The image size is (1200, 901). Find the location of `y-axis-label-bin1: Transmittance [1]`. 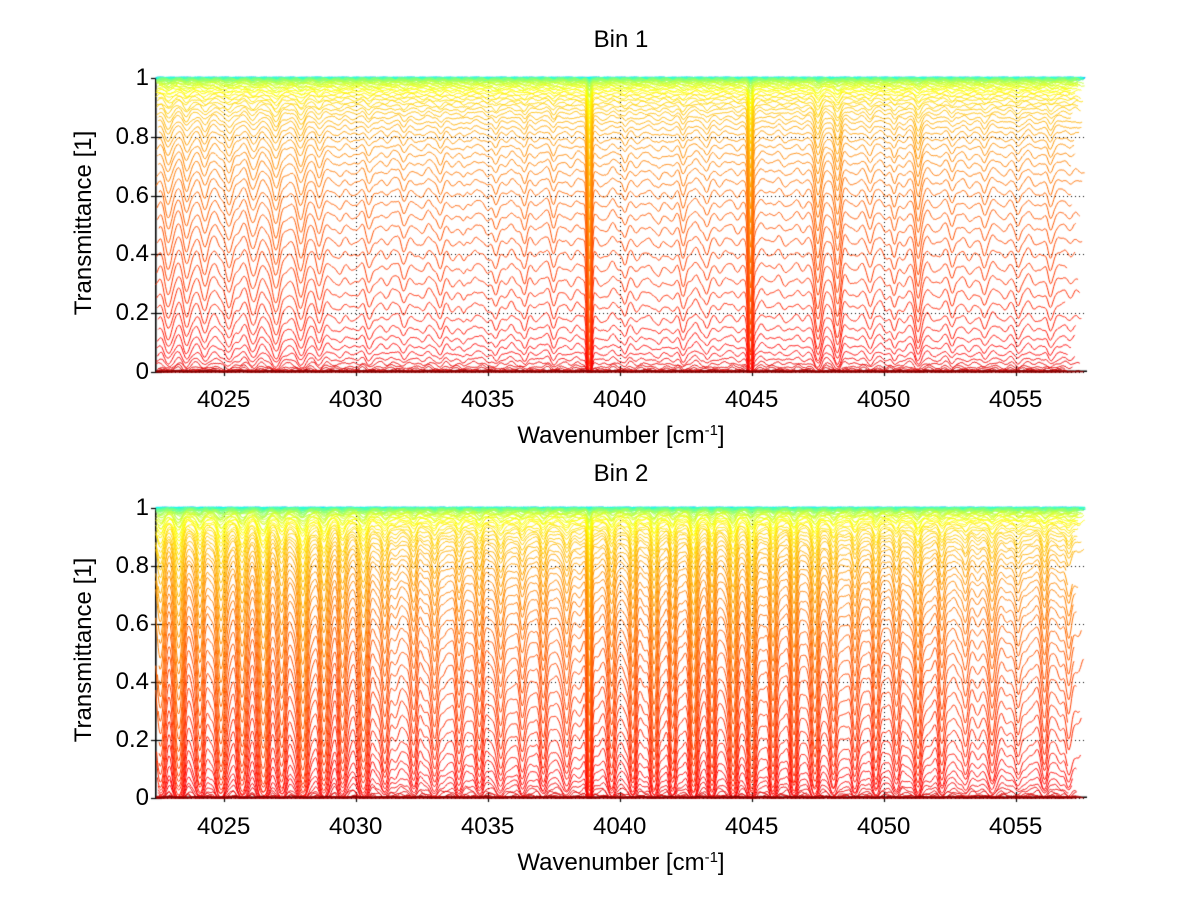

y-axis-label-bin1: Transmittance [1] is located at coordinates (83, 223).